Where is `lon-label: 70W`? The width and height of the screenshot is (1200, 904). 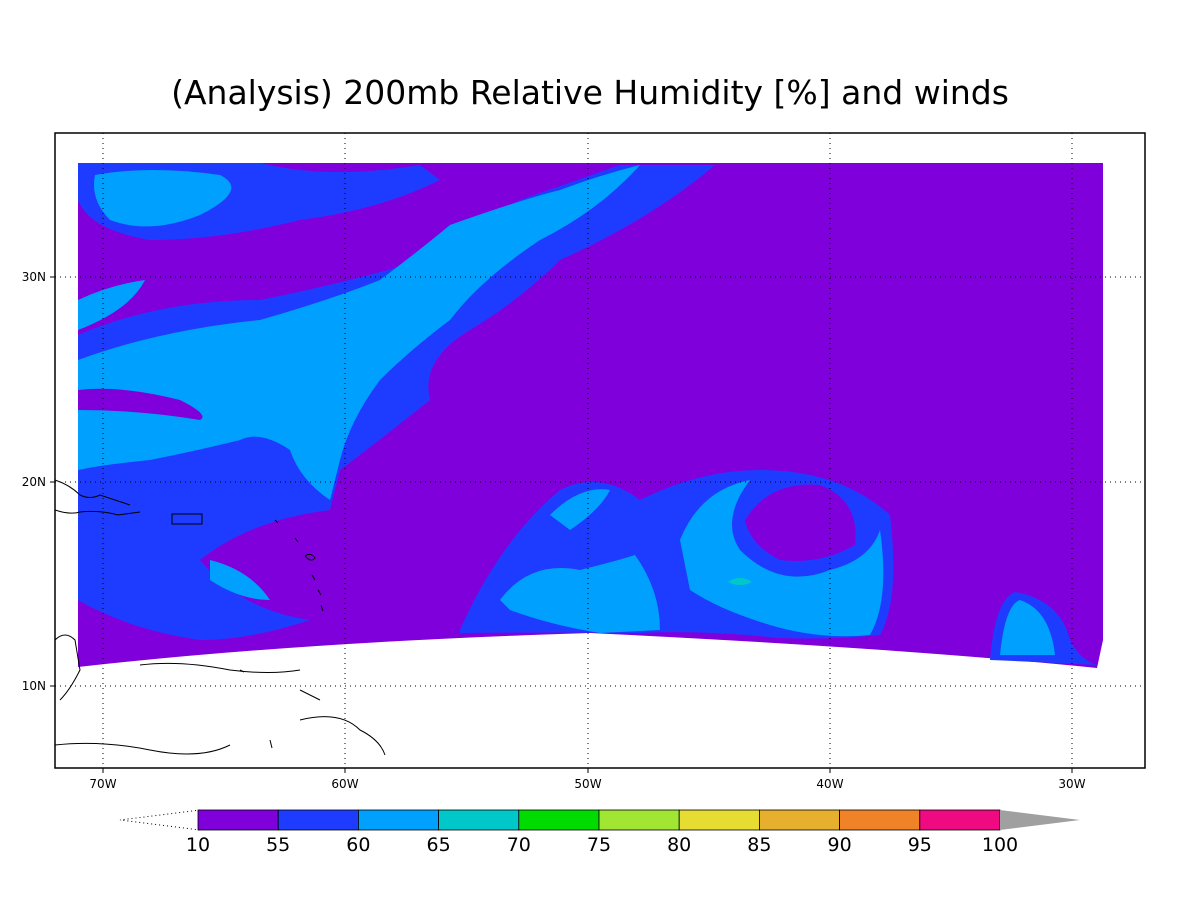
lon-label: 70W is located at coordinates (102, 784).